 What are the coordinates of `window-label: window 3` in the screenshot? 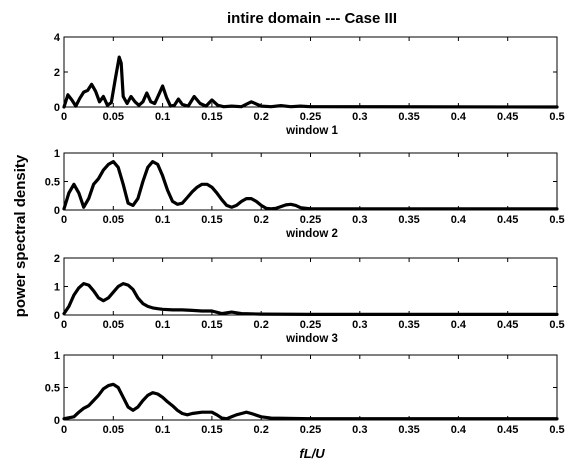 It's located at (311, 339).